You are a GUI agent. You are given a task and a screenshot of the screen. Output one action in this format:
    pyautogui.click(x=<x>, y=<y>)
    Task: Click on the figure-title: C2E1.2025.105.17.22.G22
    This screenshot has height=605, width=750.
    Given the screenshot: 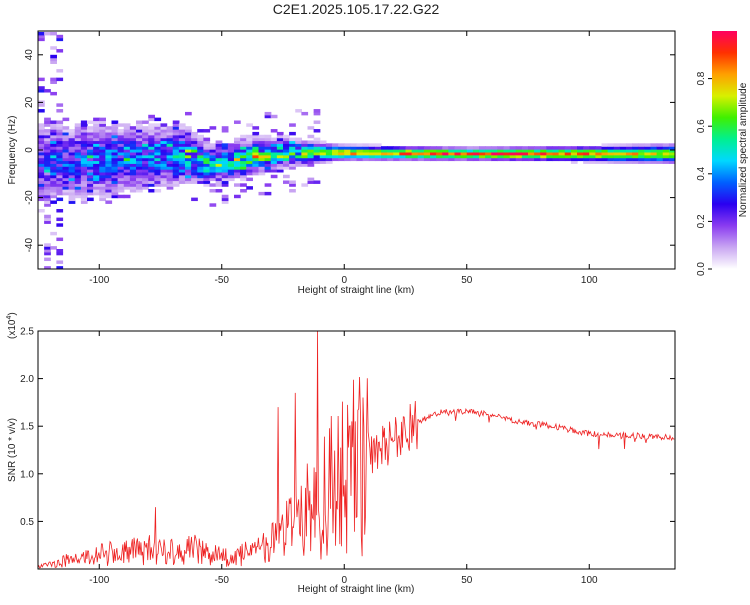 What is the action you would take?
    pyautogui.click(x=356, y=9)
    